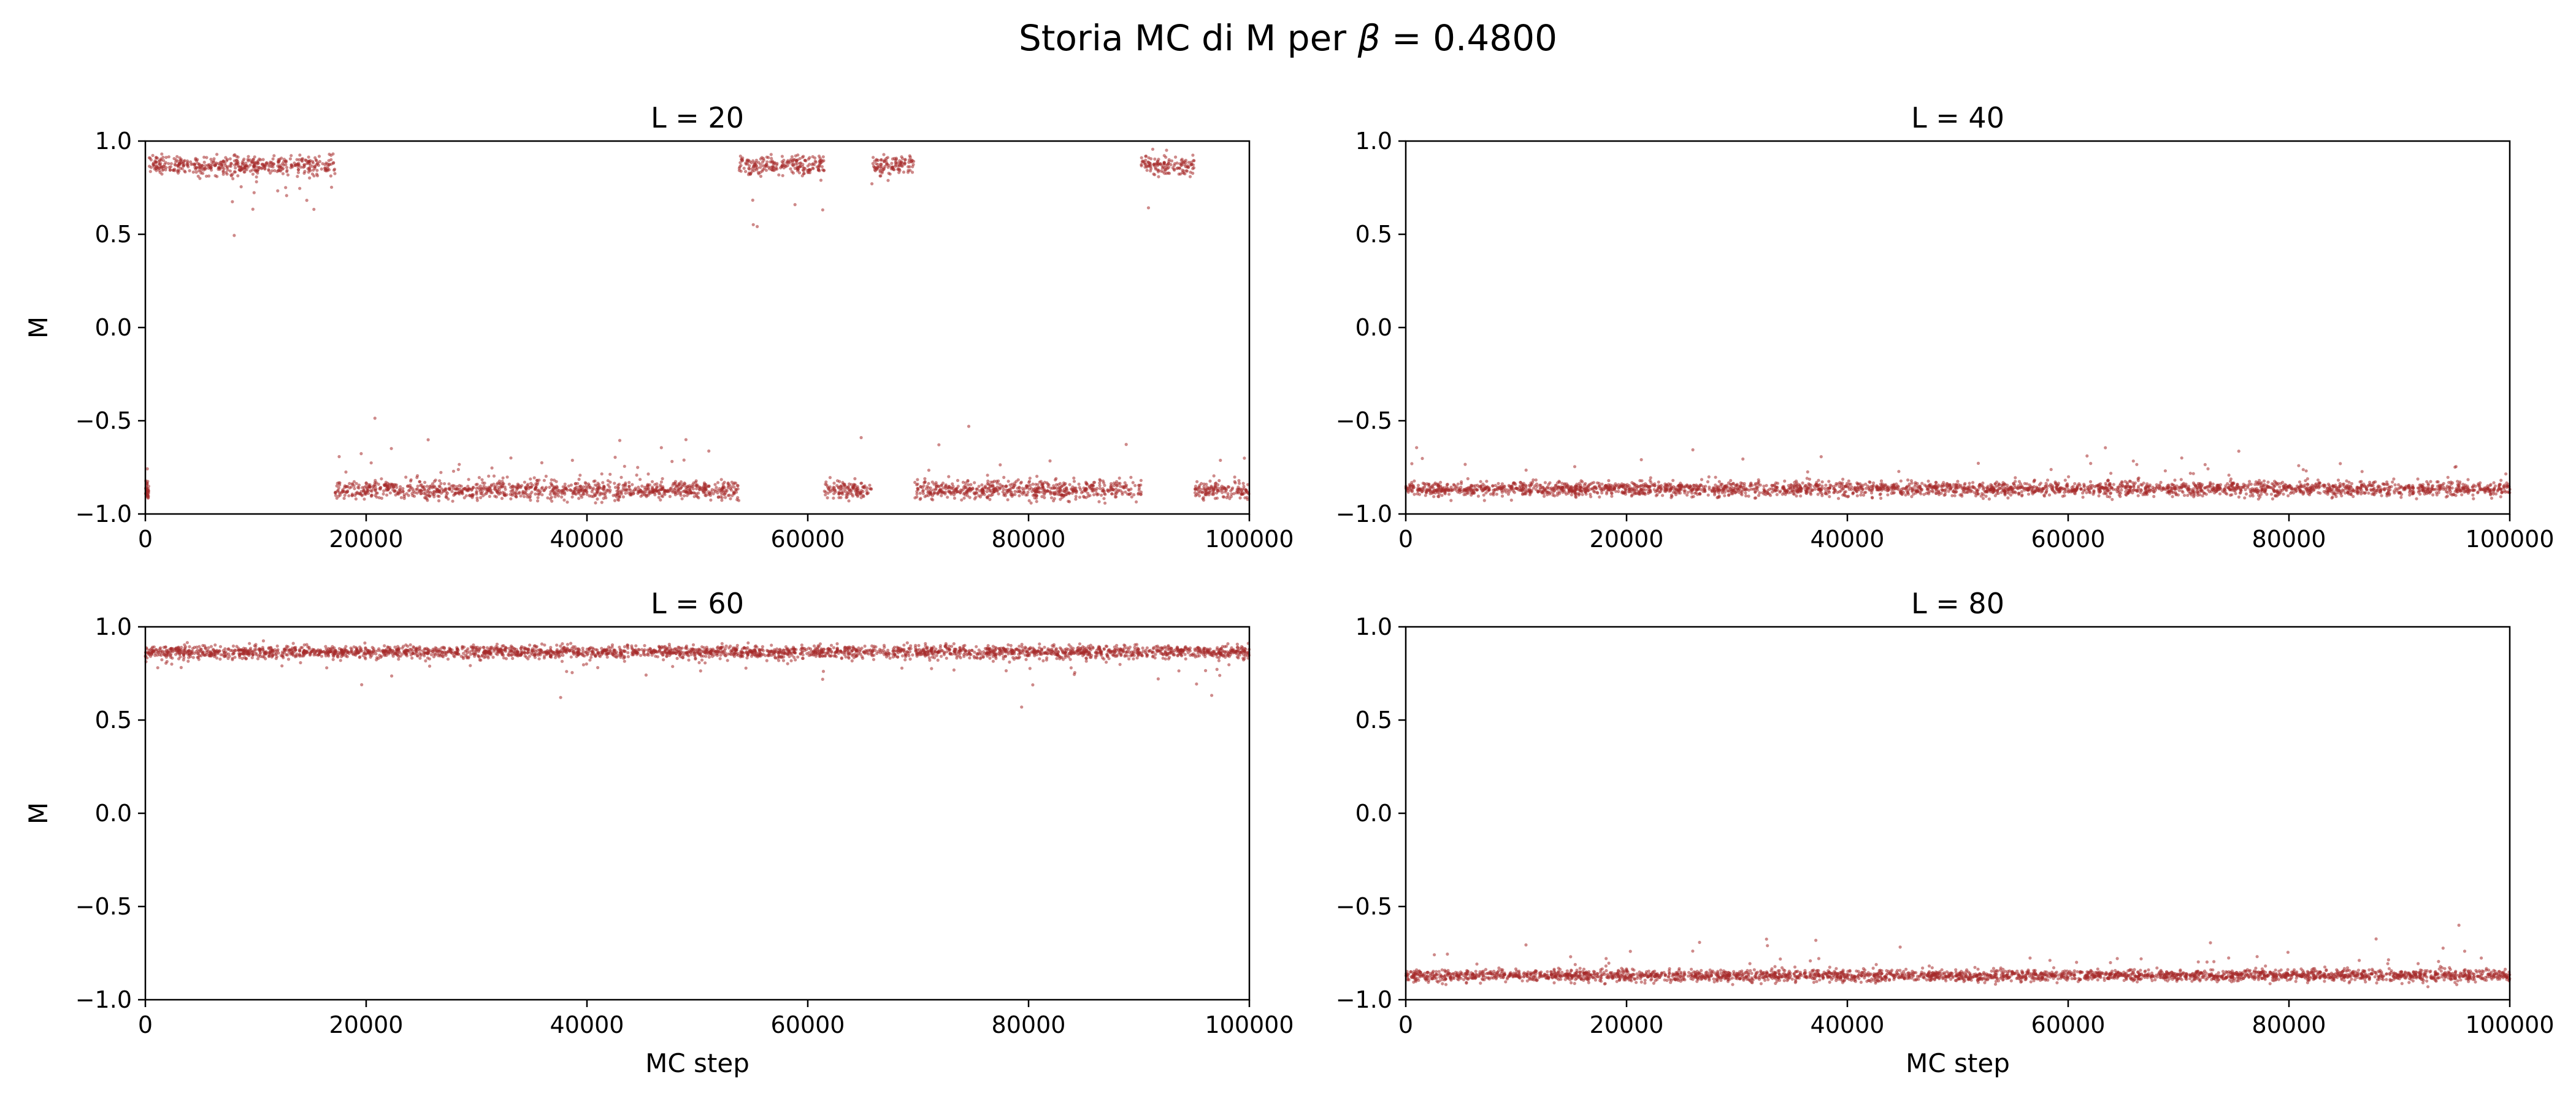  What do you see at coordinates (808, 539) in the screenshot?
I see `x-tick-label: 60000` at bounding box center [808, 539].